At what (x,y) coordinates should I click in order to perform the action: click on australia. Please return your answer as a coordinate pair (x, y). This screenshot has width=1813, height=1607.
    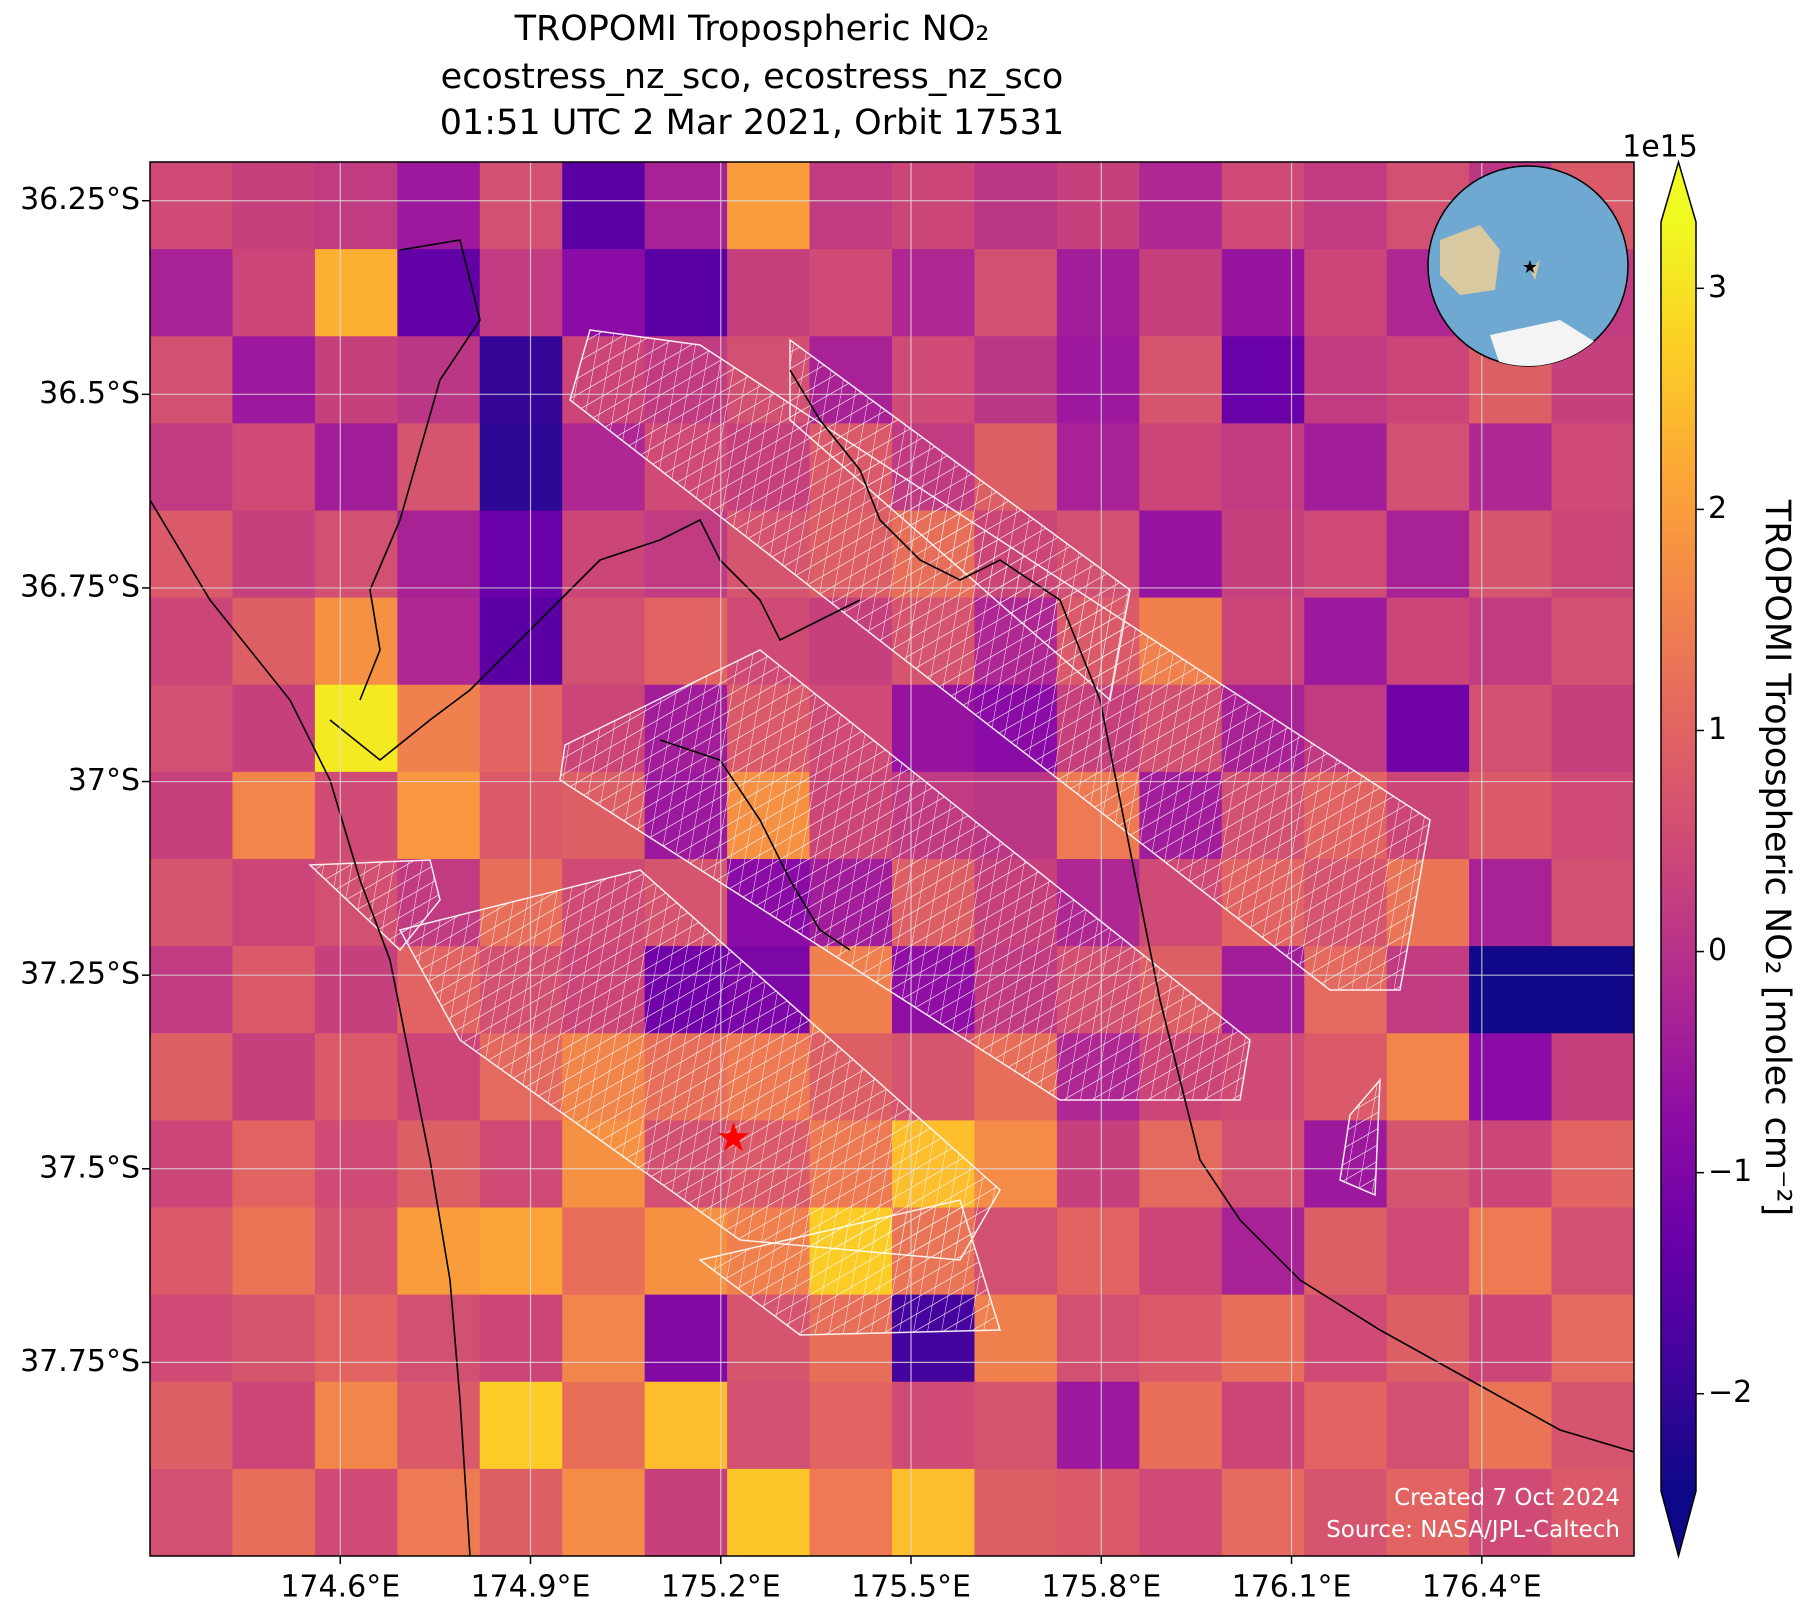
    Looking at the image, I should click on (1470, 260).